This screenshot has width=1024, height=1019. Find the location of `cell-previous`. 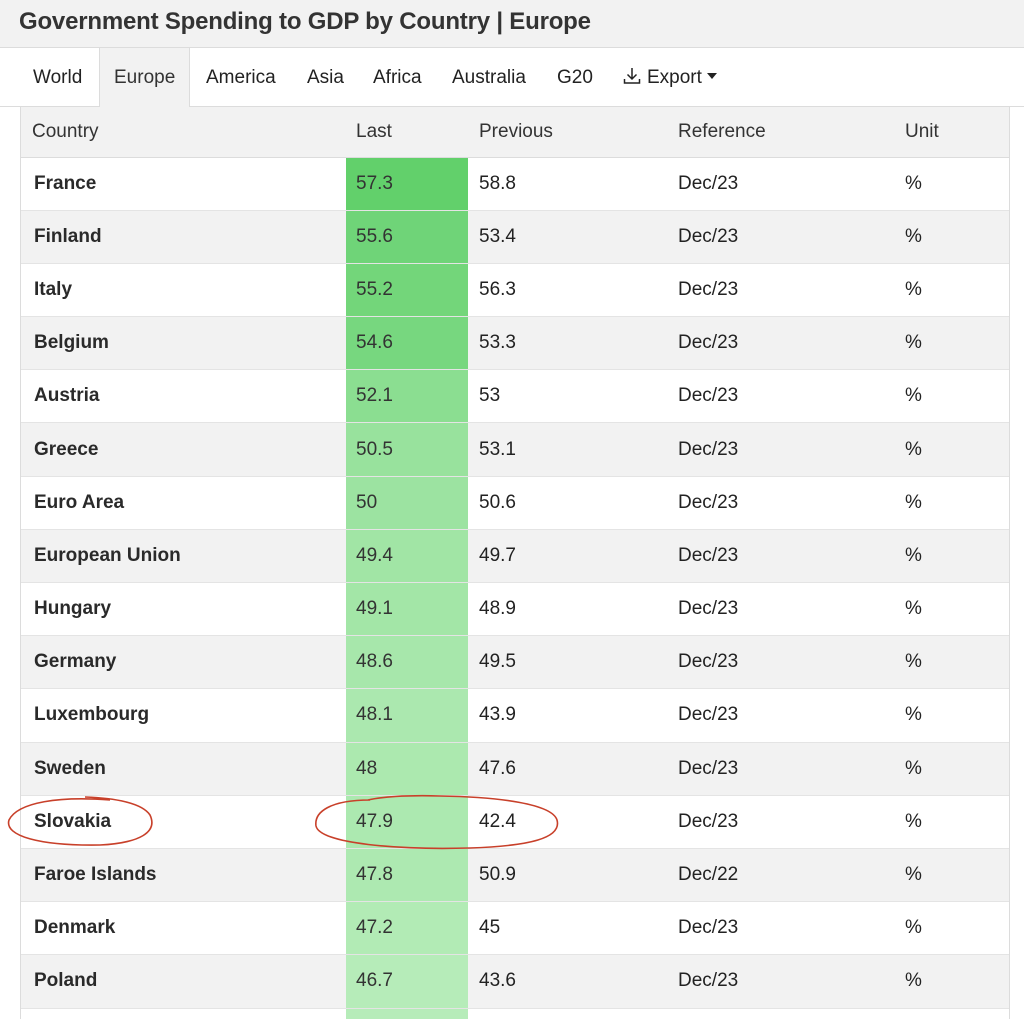

cell-previous is located at coordinates (567, 1013).